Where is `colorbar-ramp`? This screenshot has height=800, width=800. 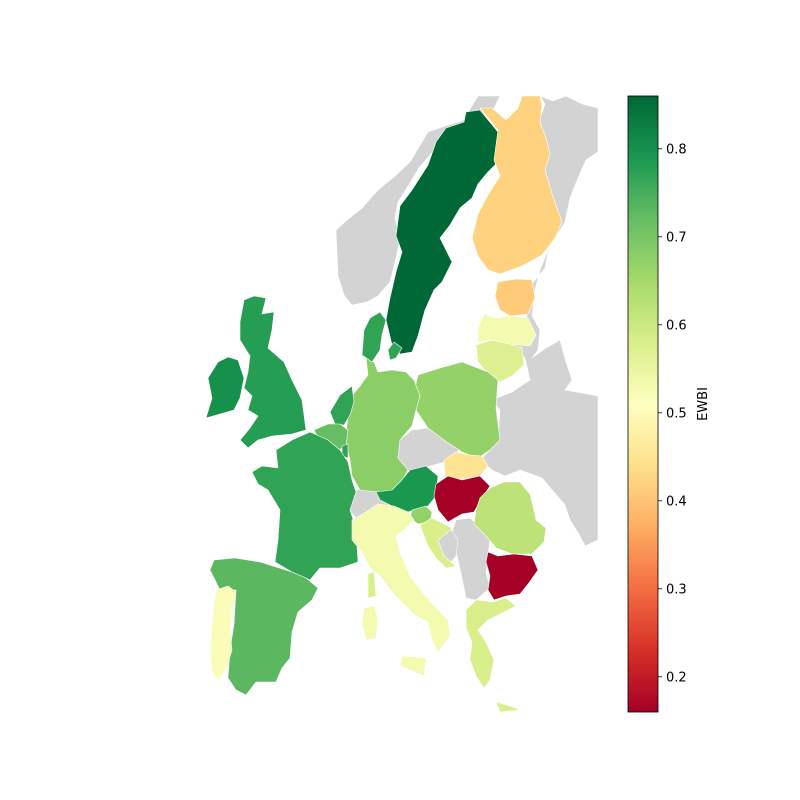 colorbar-ramp is located at coordinates (643, 404).